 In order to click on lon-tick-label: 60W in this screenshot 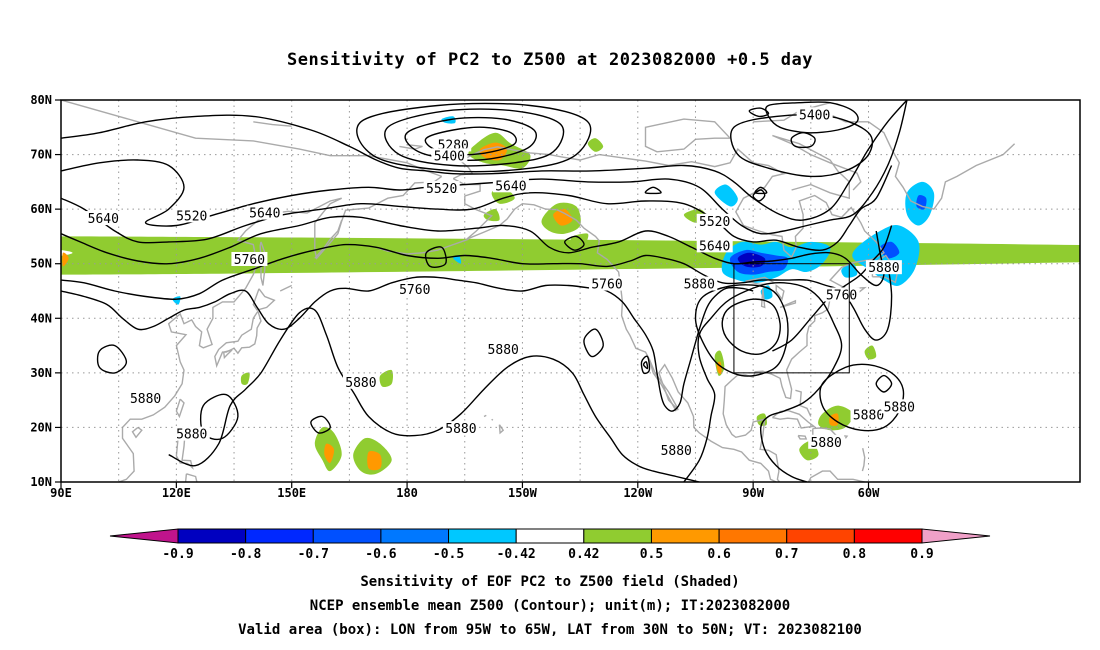, I will do `click(869, 493)`.